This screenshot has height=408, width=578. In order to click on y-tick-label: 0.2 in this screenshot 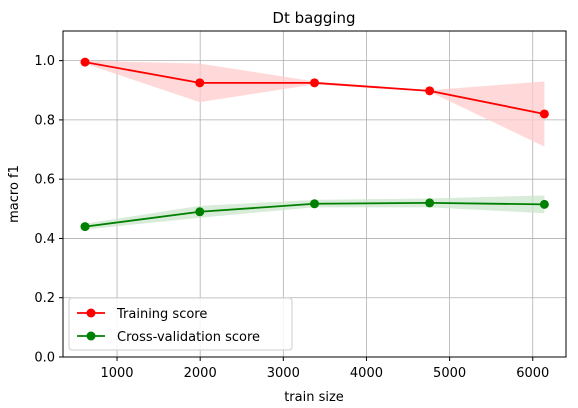, I will do `click(44, 298)`.